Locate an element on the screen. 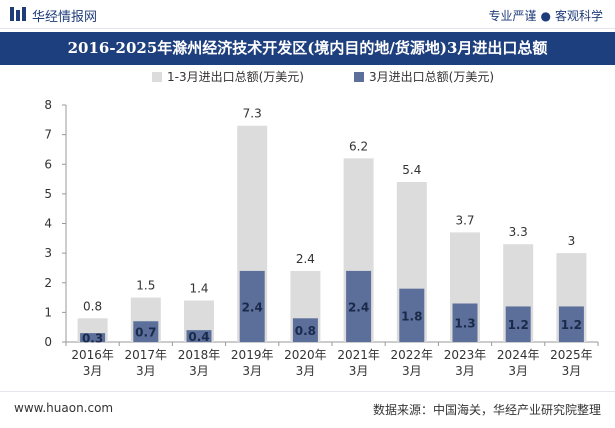 The width and height of the screenshot is (615, 428). legend-swatch-total is located at coordinates (157, 77).